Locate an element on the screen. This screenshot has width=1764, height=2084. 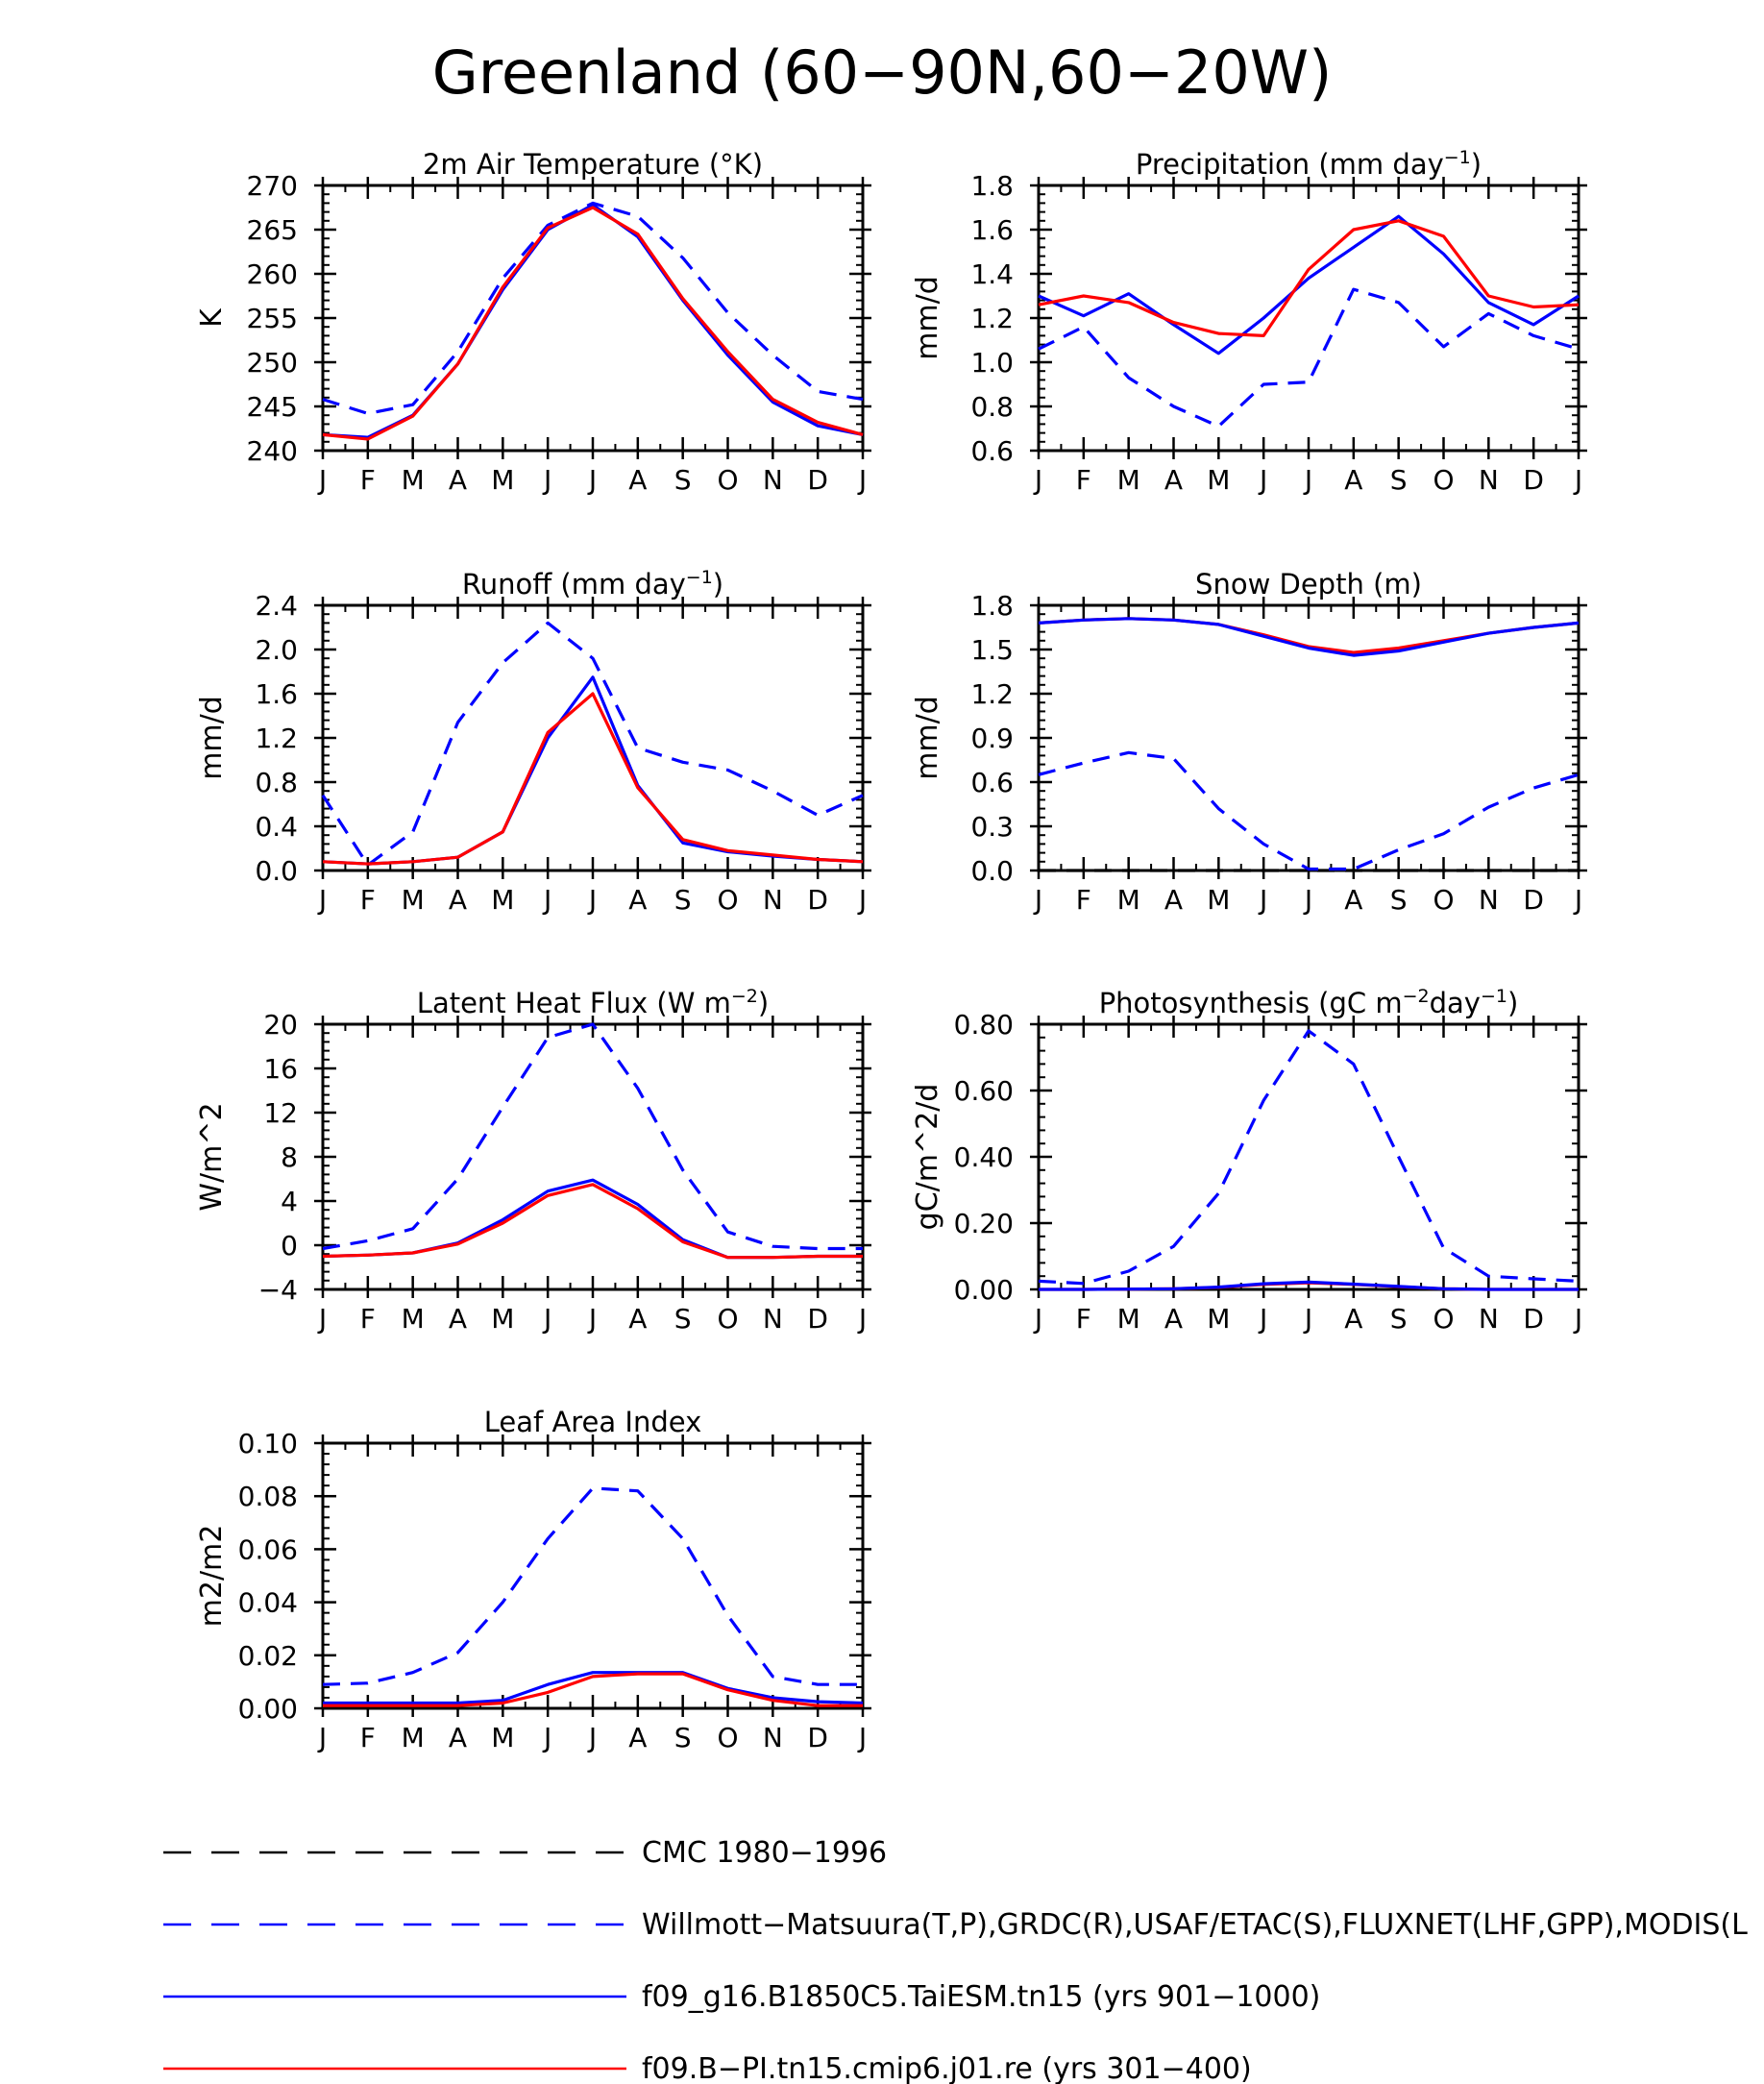
chart-title: Runoff (mm day−1) is located at coordinates (593, 584).